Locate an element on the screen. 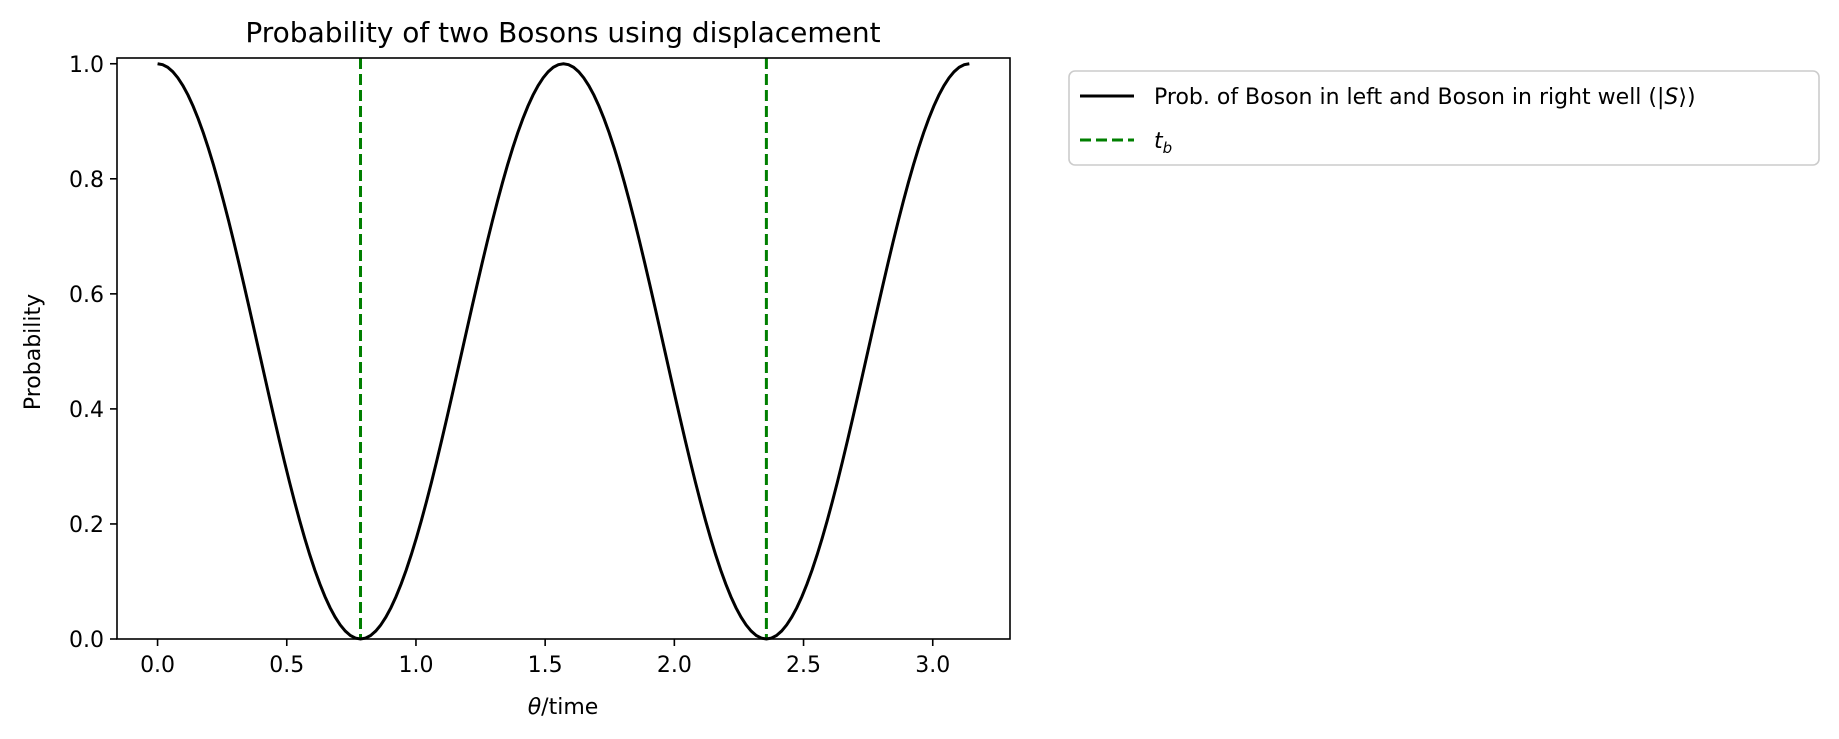 Image resolution: width=1839 pixels, height=739 pixels. legend-box is located at coordinates (1444, 118).